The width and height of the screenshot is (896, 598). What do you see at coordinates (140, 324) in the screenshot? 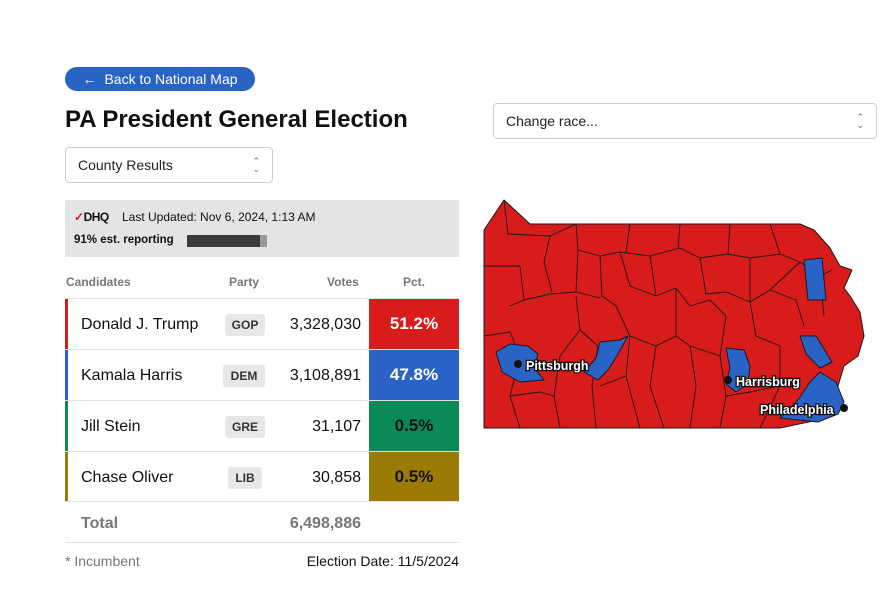
I see `candidate-name: Donald J. Trump` at bounding box center [140, 324].